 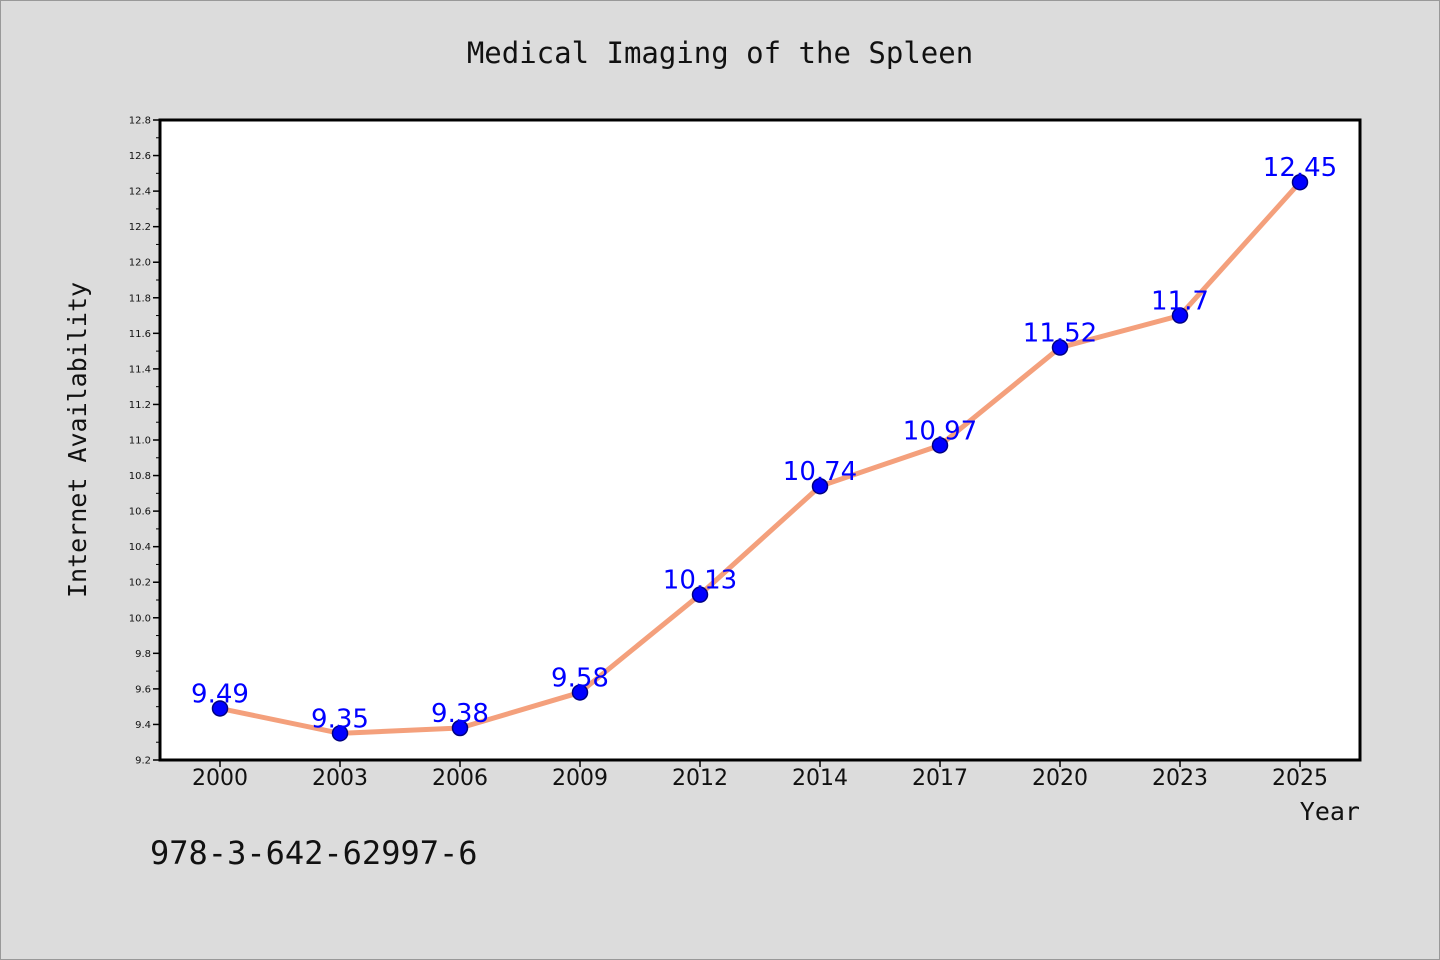 I want to click on y-tick-label: 11.8, so click(x=140, y=298).